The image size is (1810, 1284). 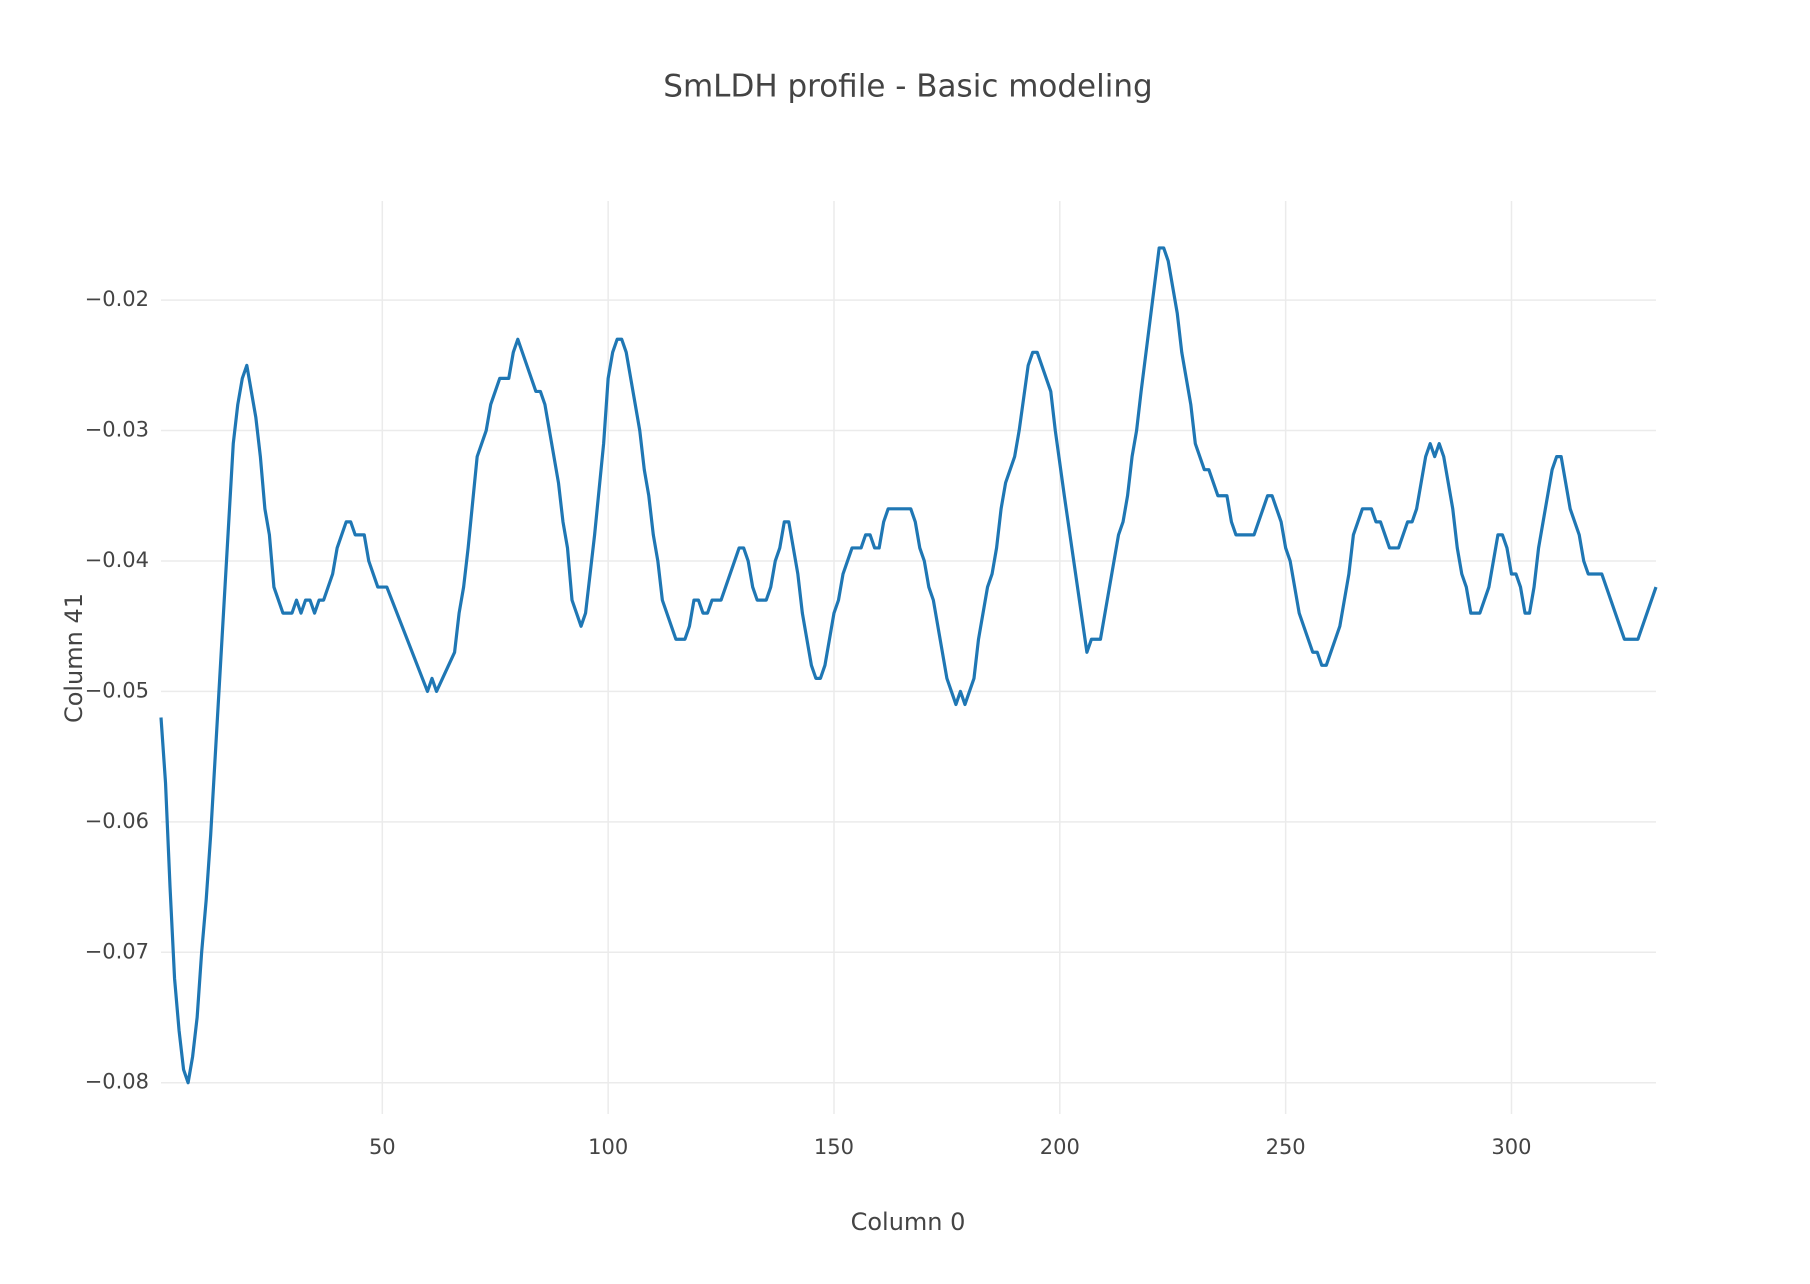 What do you see at coordinates (117, 299) in the screenshot?
I see `y-tick-label: −0.02` at bounding box center [117, 299].